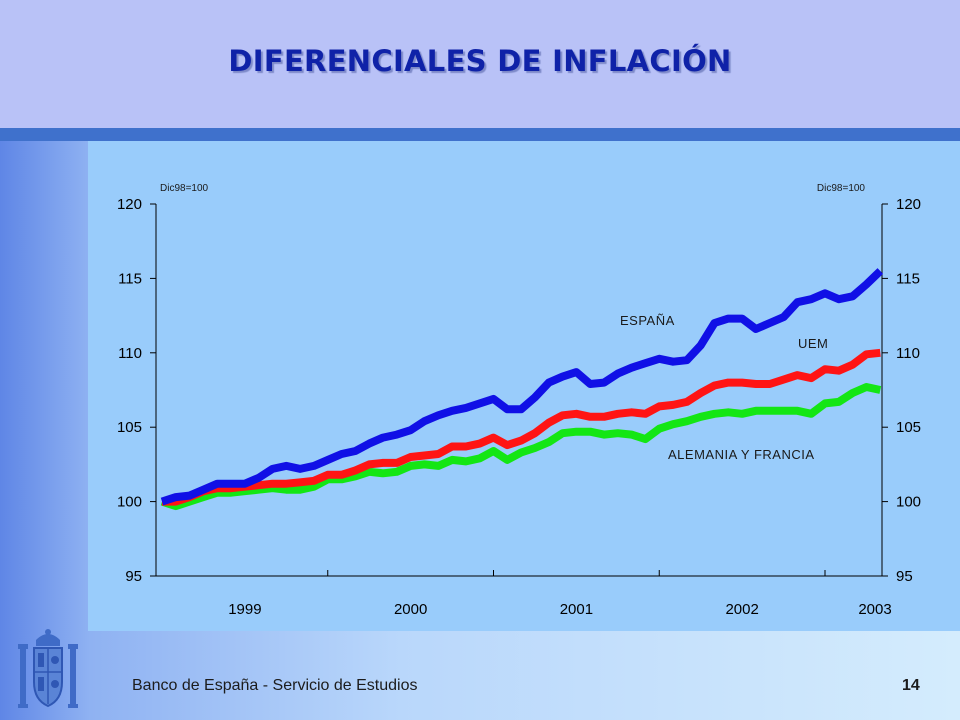  What do you see at coordinates (133, 576) in the screenshot?
I see `y-tick-label-left: 95` at bounding box center [133, 576].